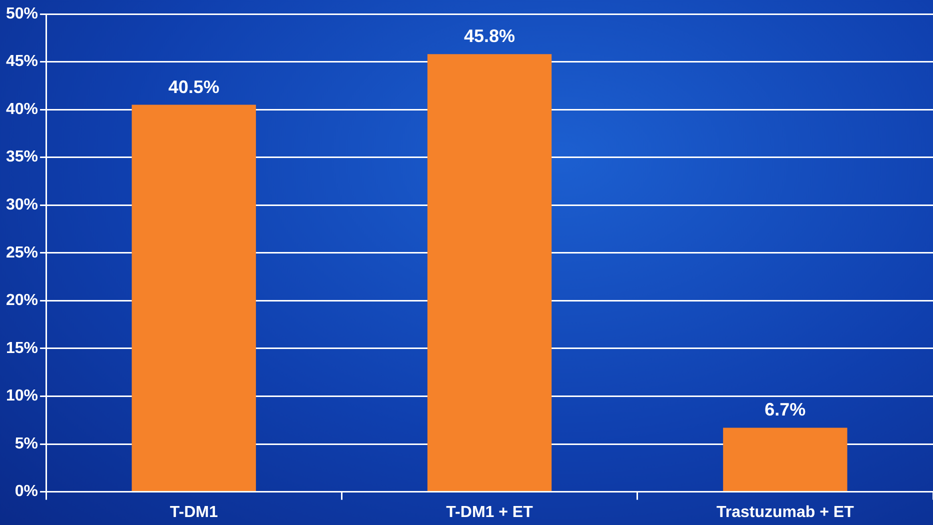 This screenshot has height=525, width=933. What do you see at coordinates (22, 348) in the screenshot?
I see `y-tick-label: 15%` at bounding box center [22, 348].